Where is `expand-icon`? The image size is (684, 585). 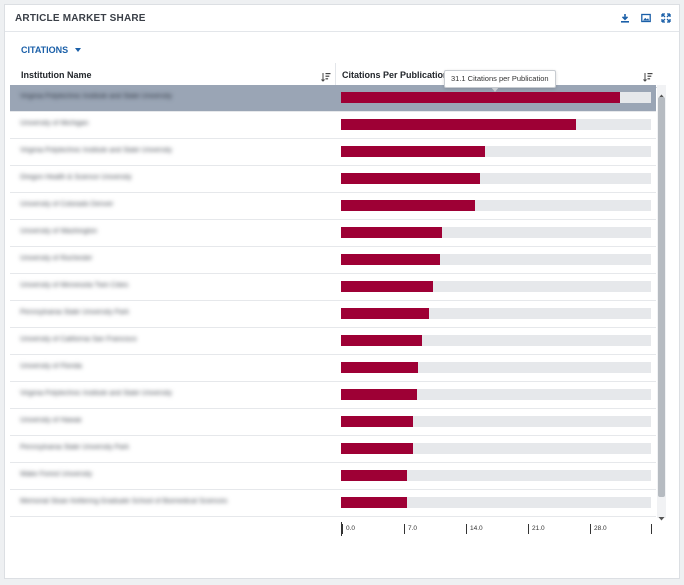 expand-icon is located at coordinates (666, 18).